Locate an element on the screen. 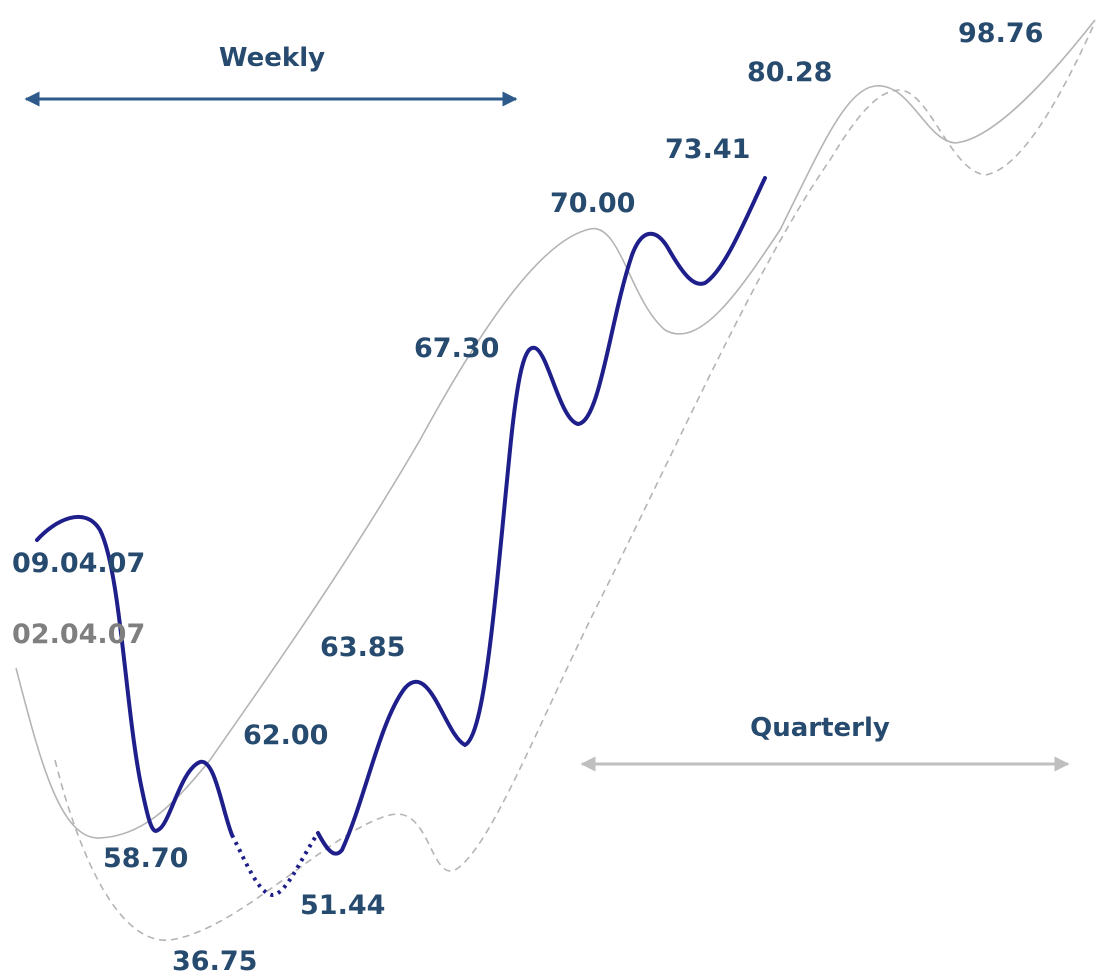  level-label: 73.41 is located at coordinates (707, 149).